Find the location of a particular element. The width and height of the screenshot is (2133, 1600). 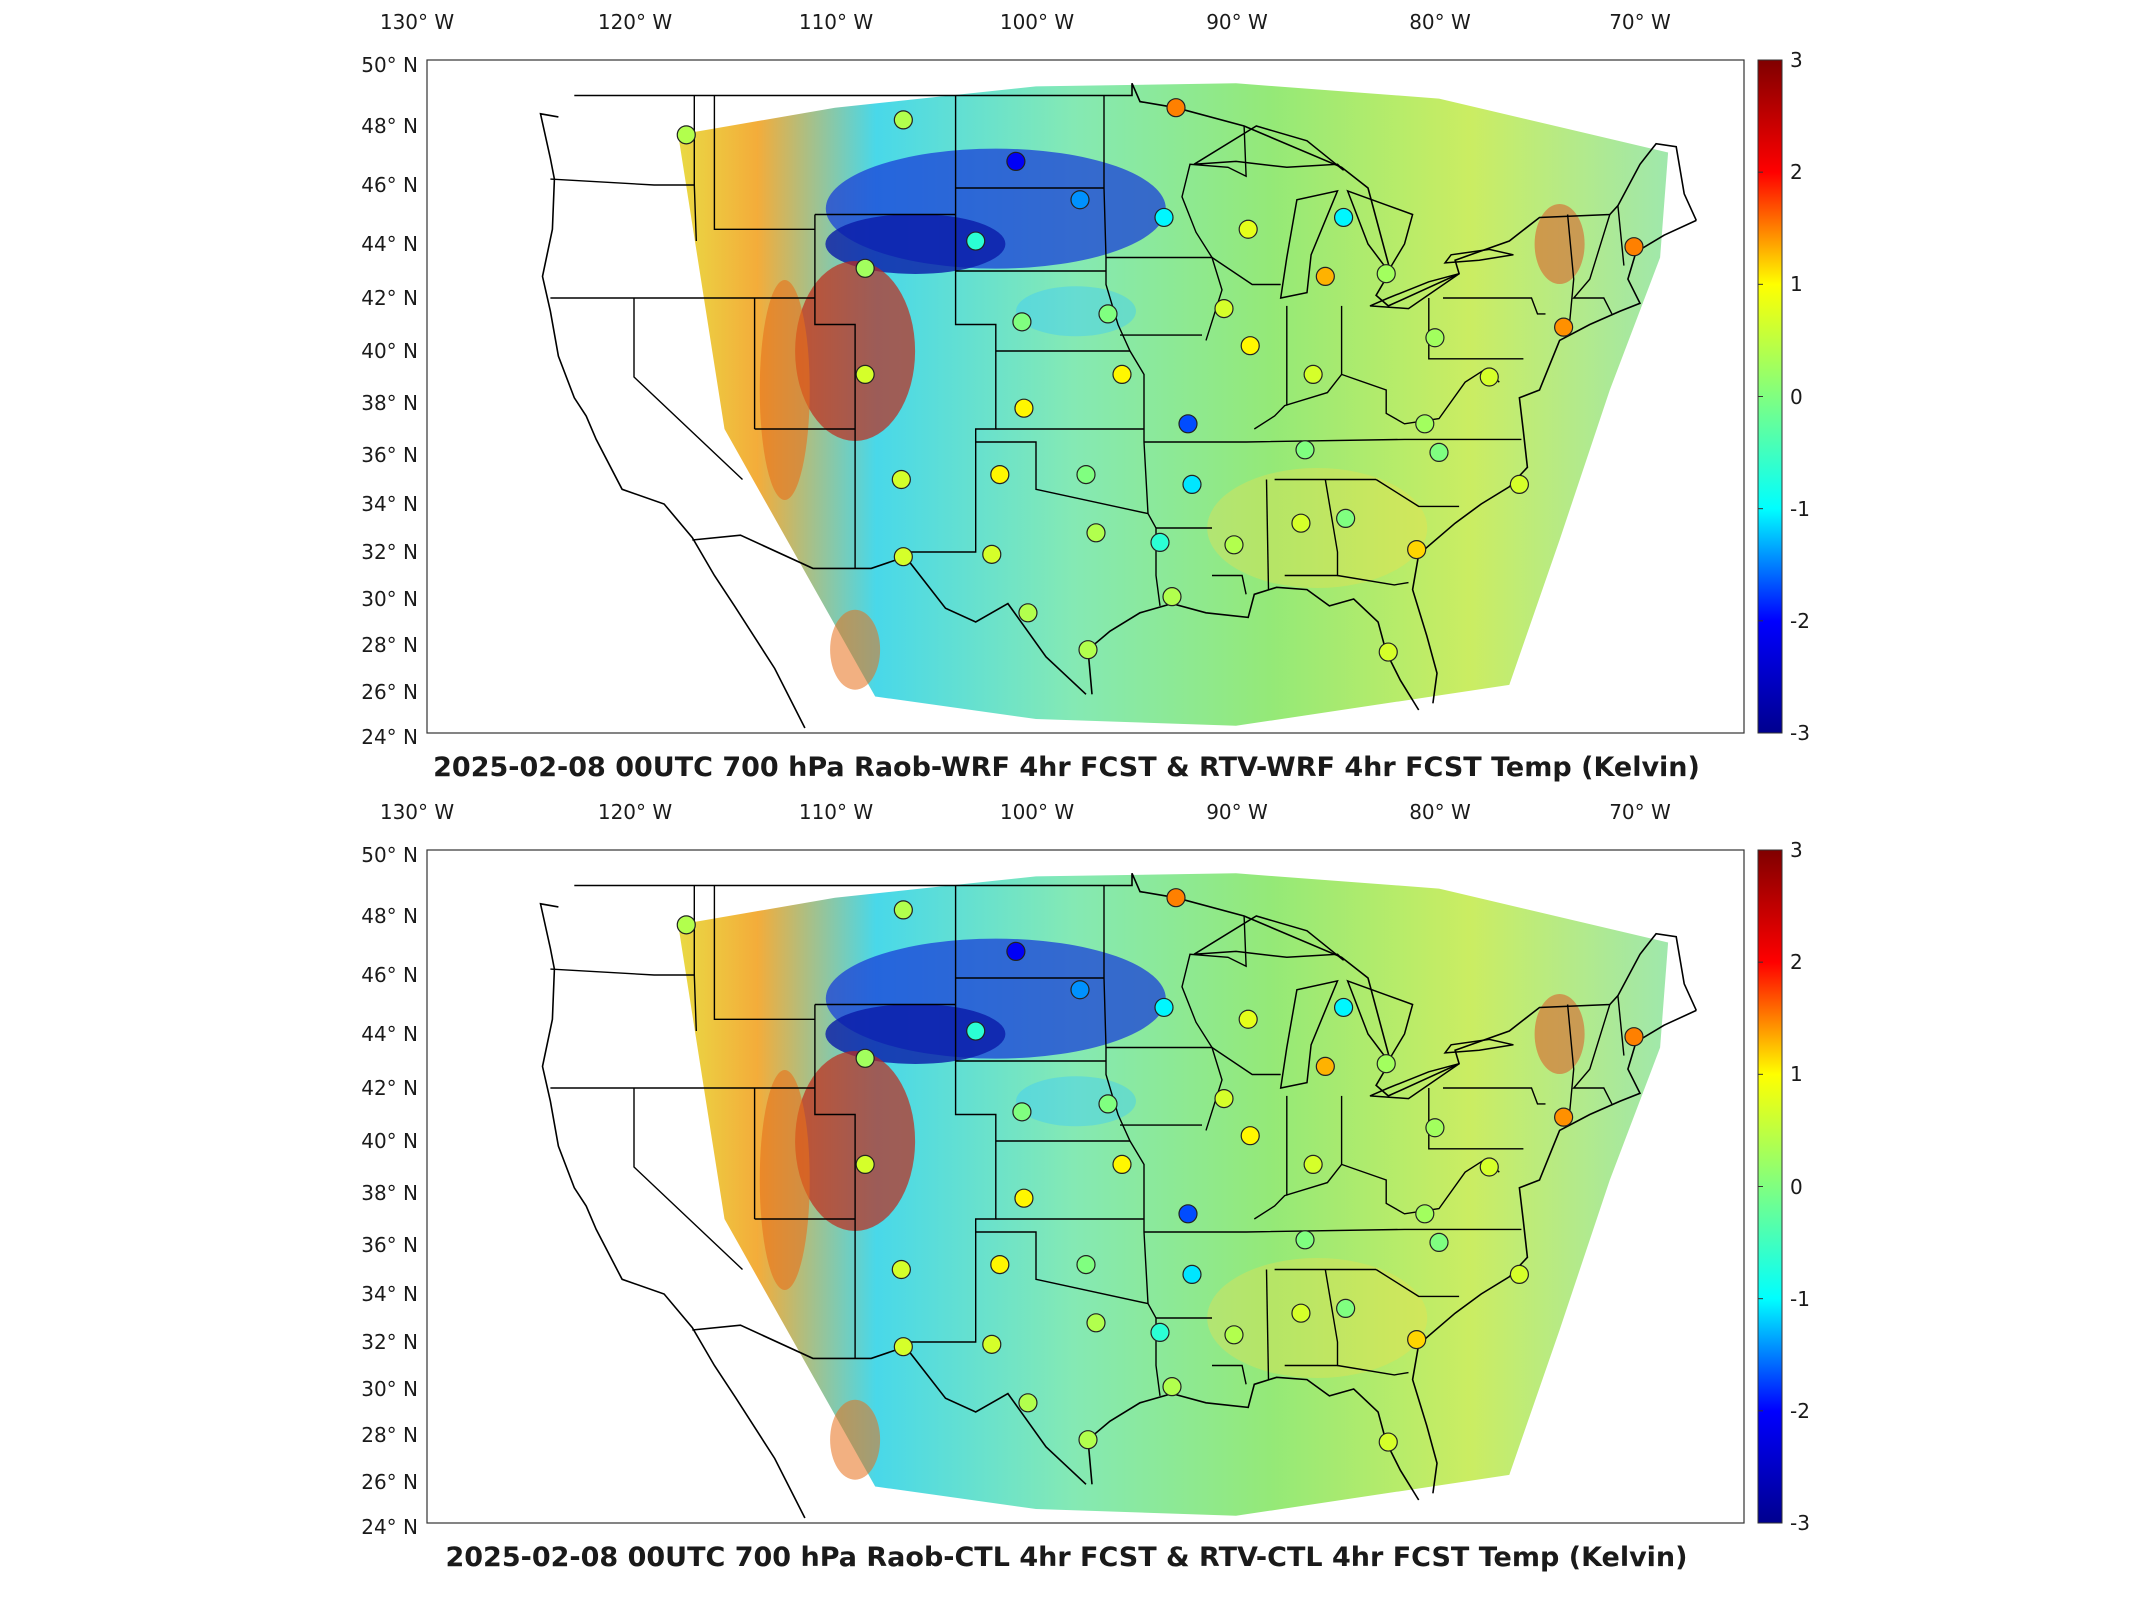

latitude-tick-label: 26° N is located at coordinates (389, 1482).